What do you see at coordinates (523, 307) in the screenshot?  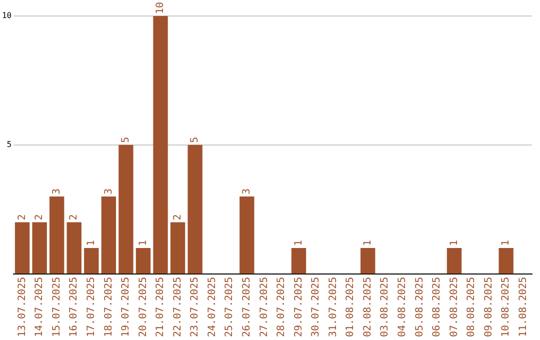 I see `x-tick-label: 11.08.2025` at bounding box center [523, 307].